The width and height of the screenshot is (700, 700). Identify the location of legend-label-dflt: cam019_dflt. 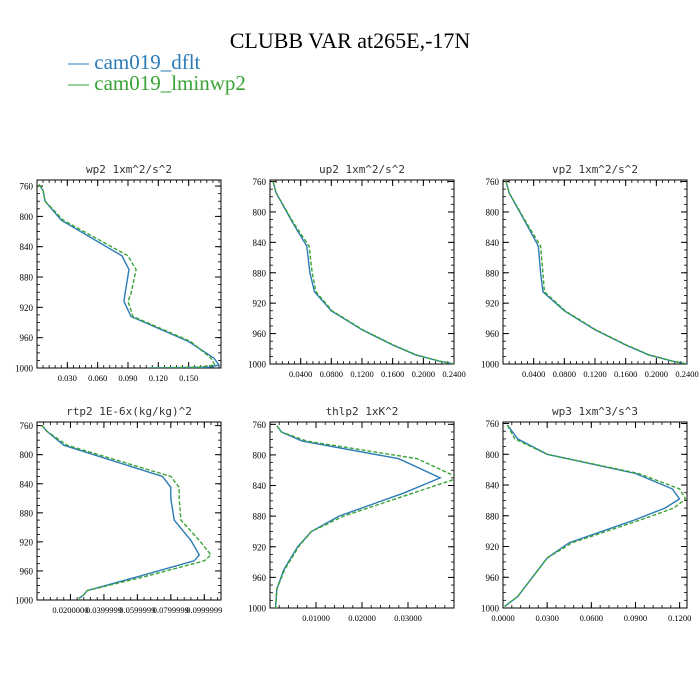
(147, 62).